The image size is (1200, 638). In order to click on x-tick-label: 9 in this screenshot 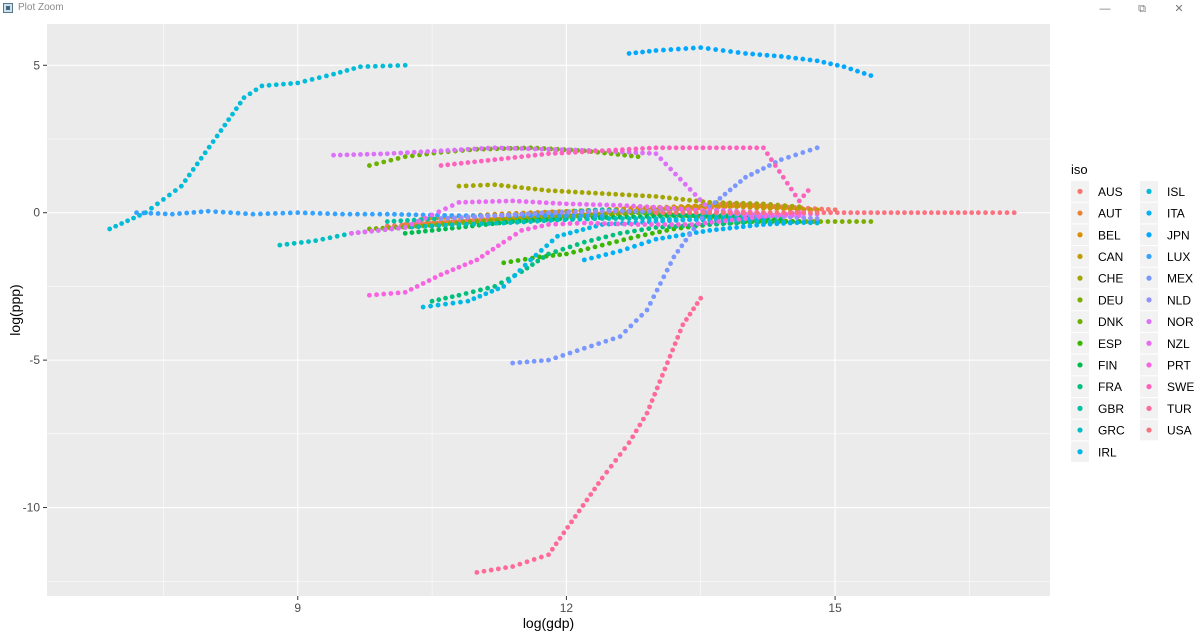, I will do `click(297, 608)`.